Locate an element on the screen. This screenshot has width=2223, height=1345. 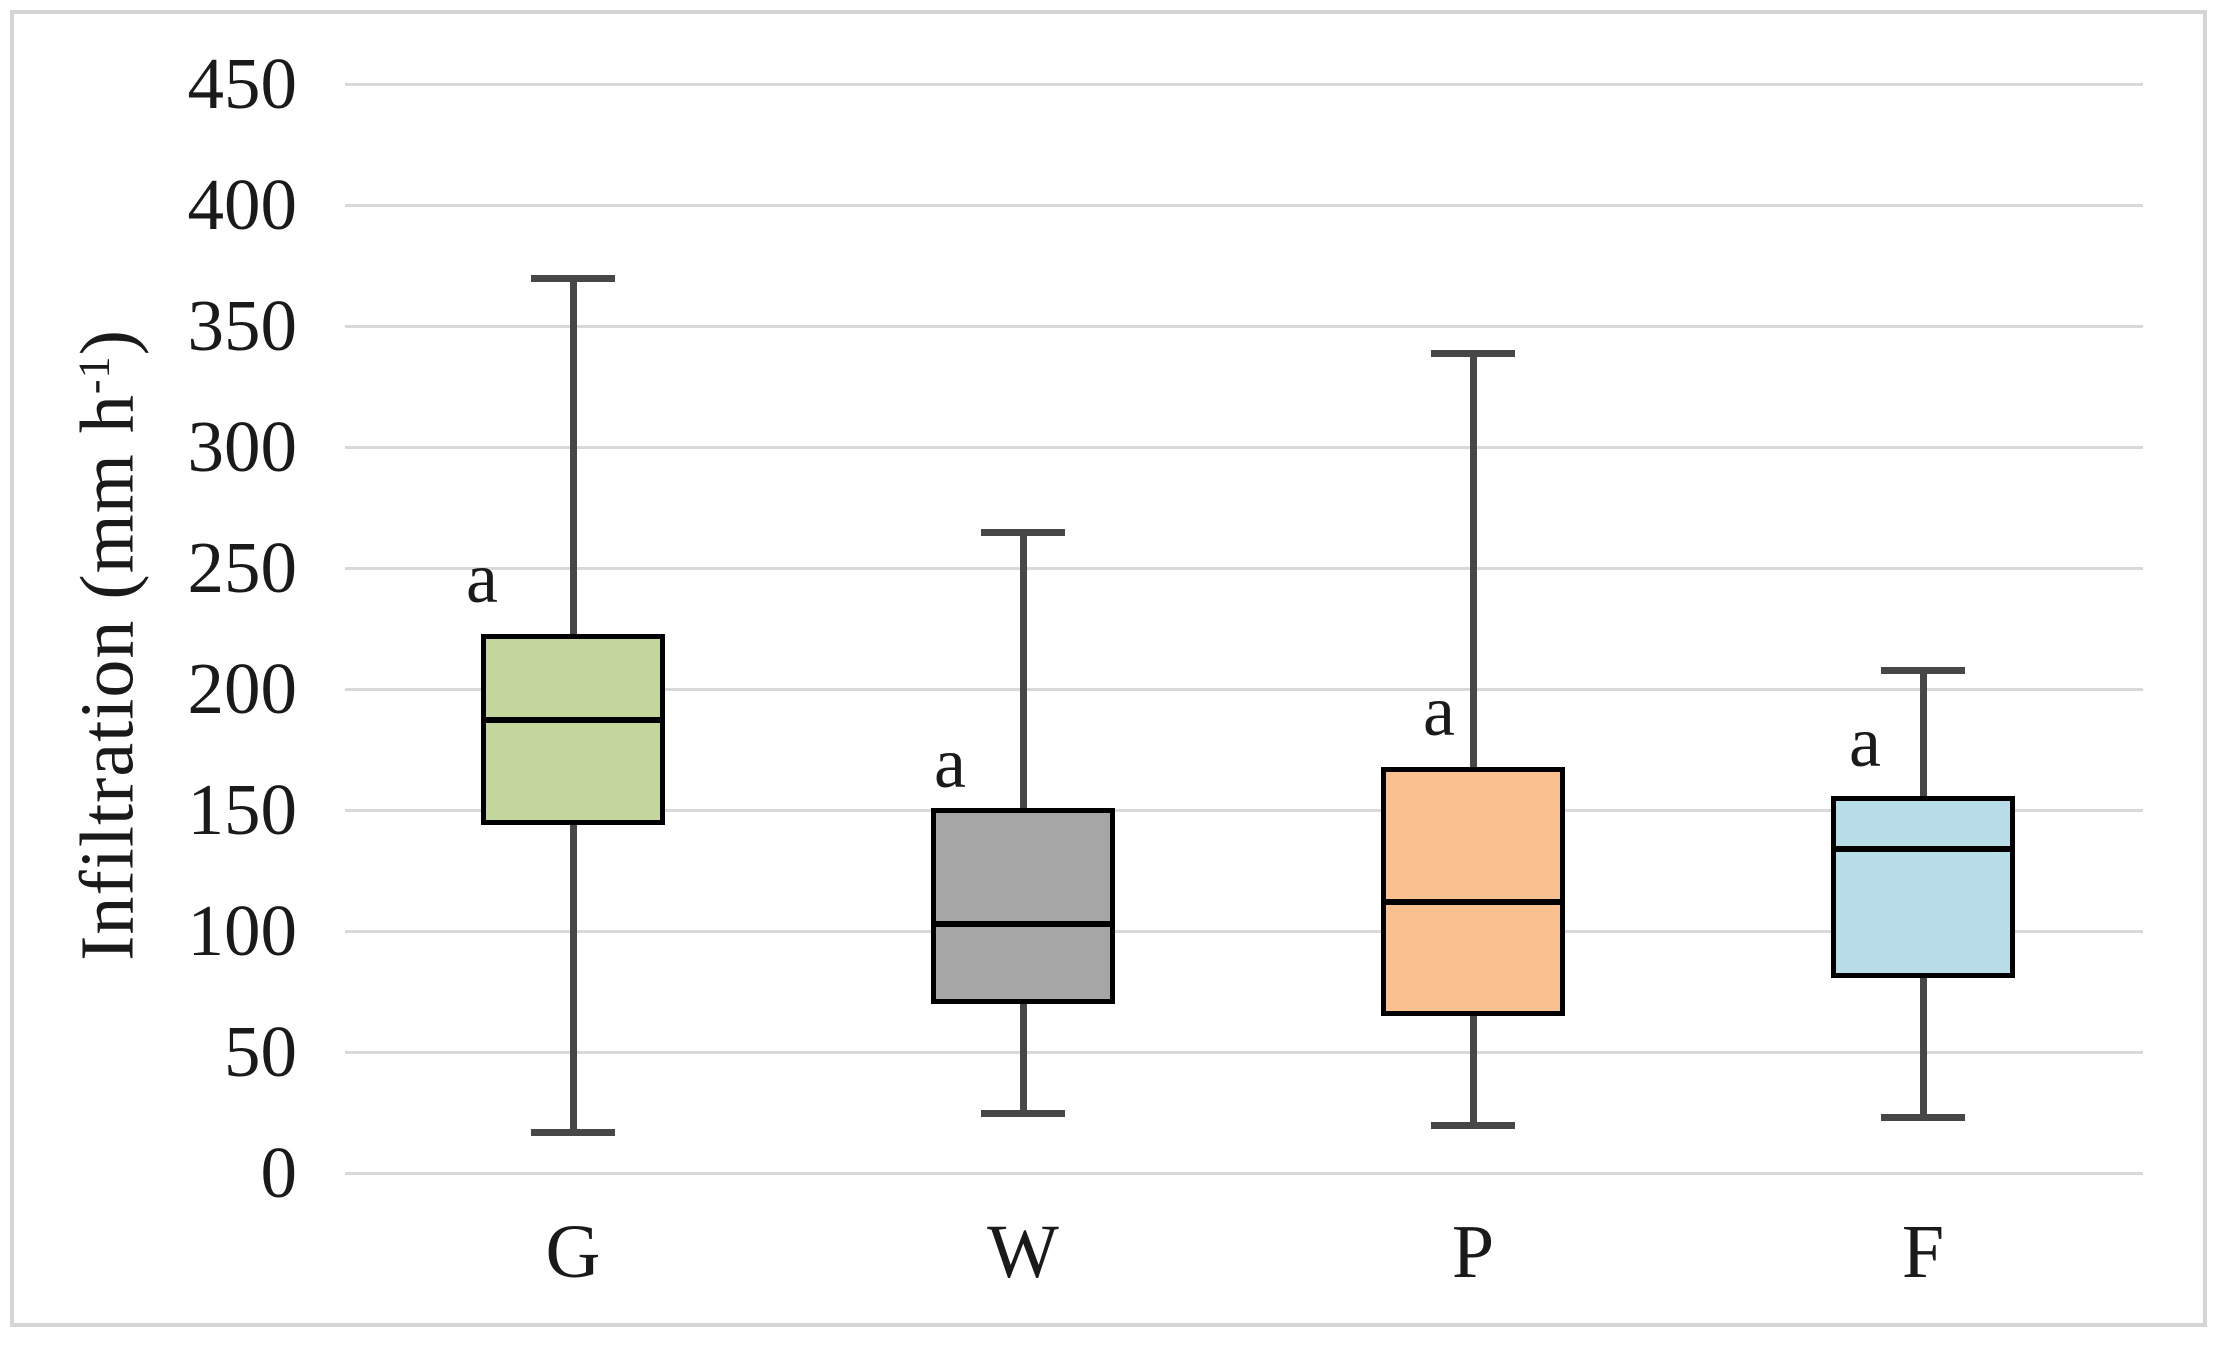
median-line-G is located at coordinates (573, 720).